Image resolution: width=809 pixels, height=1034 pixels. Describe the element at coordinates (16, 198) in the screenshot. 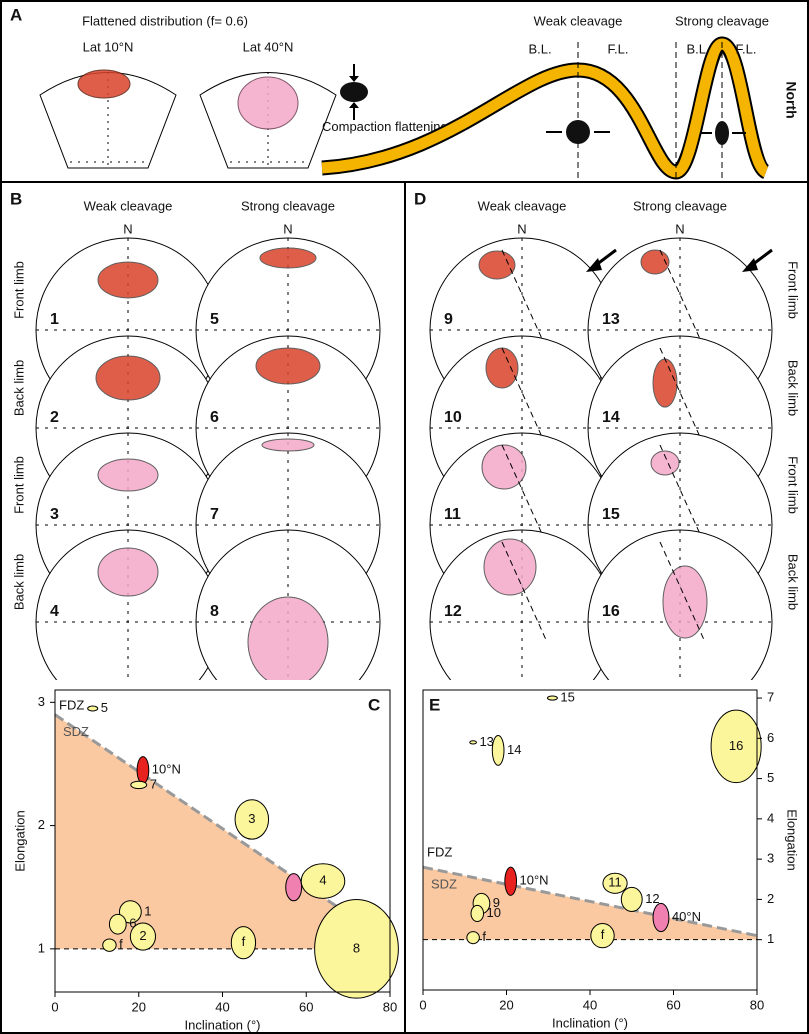

I see `panel-label: B` at that location.